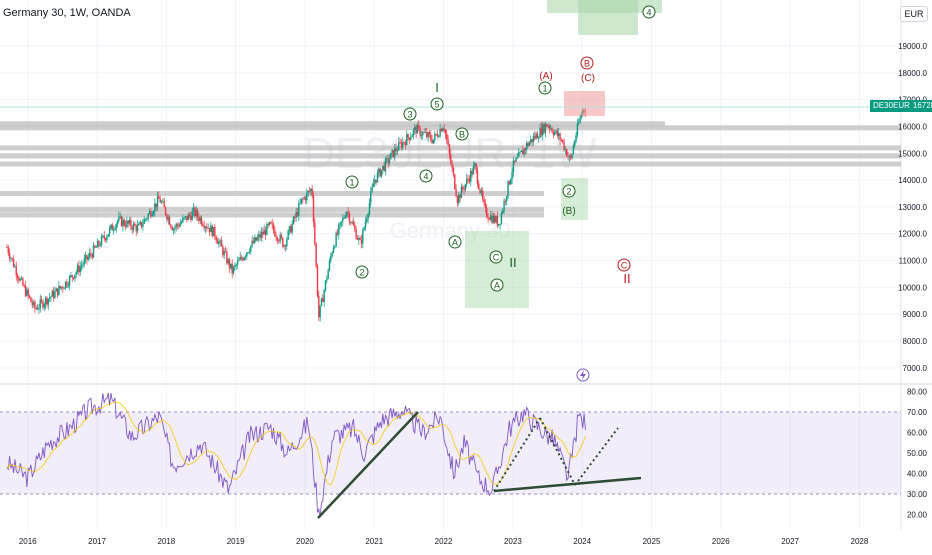 The height and width of the screenshot is (555, 932). What do you see at coordinates (437, 87) in the screenshot?
I see `wave-label-I: I` at bounding box center [437, 87].